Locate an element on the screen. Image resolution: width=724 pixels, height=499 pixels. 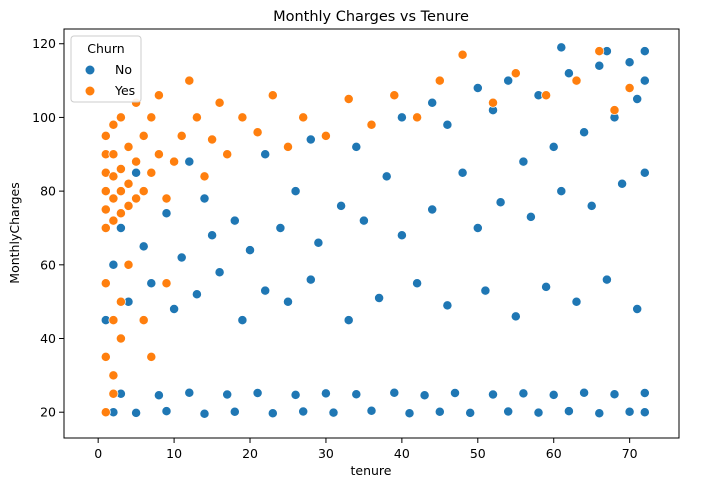
x-tick-label: 10 is located at coordinates (174, 453).